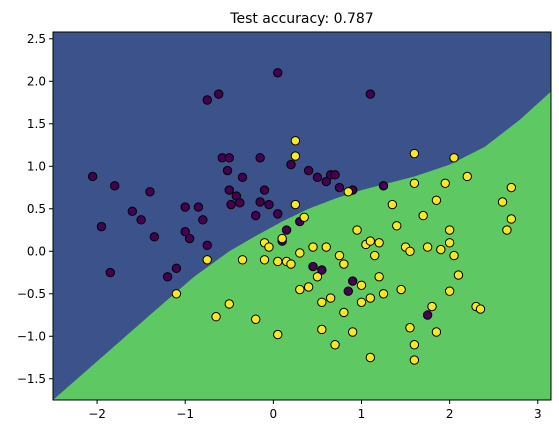 The width and height of the screenshot is (559, 435). Describe the element at coordinates (31, 294) in the screenshot. I see `y-tick-label: −0.5` at that location.